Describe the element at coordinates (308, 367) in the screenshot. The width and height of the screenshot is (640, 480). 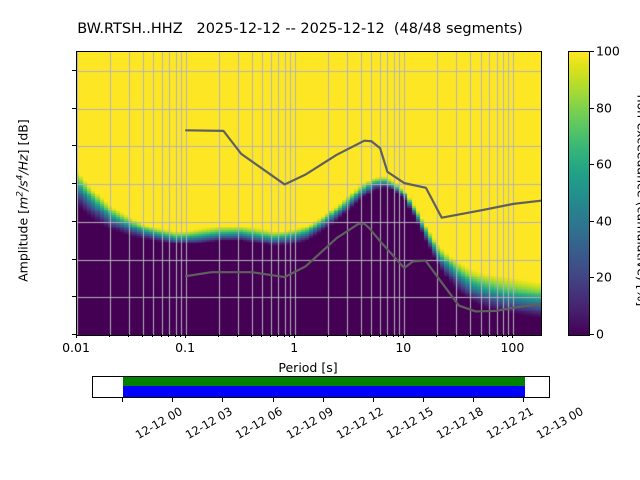
I see `x-axis-label: Period [s]` at that location.